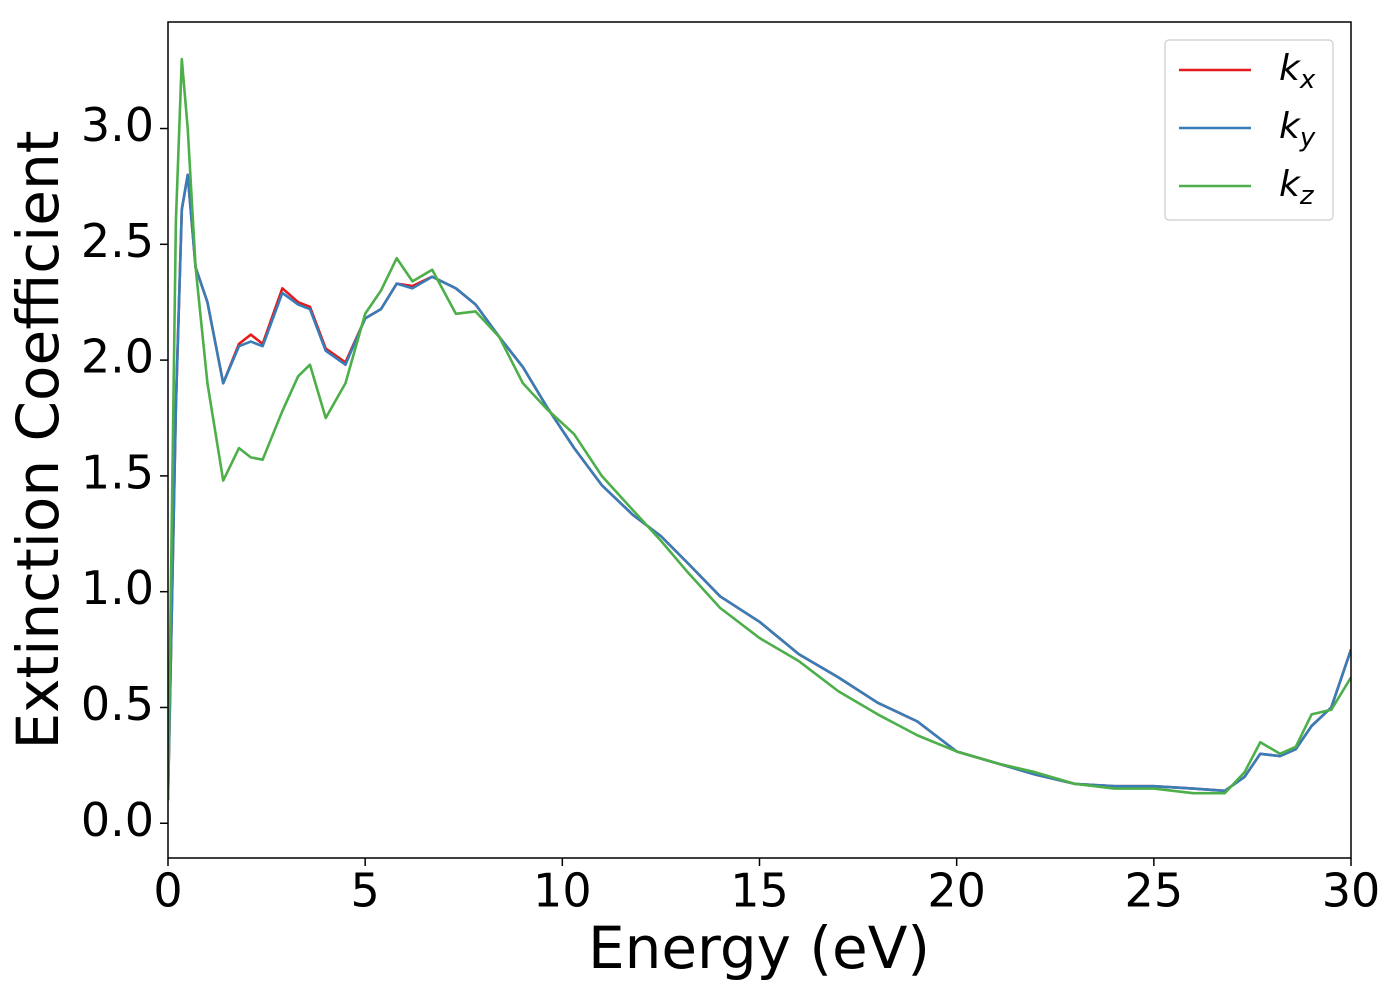 The image size is (1400, 1000). What do you see at coordinates (1297, 71) in the screenshot?
I see `legend-label: kx` at bounding box center [1297, 71].